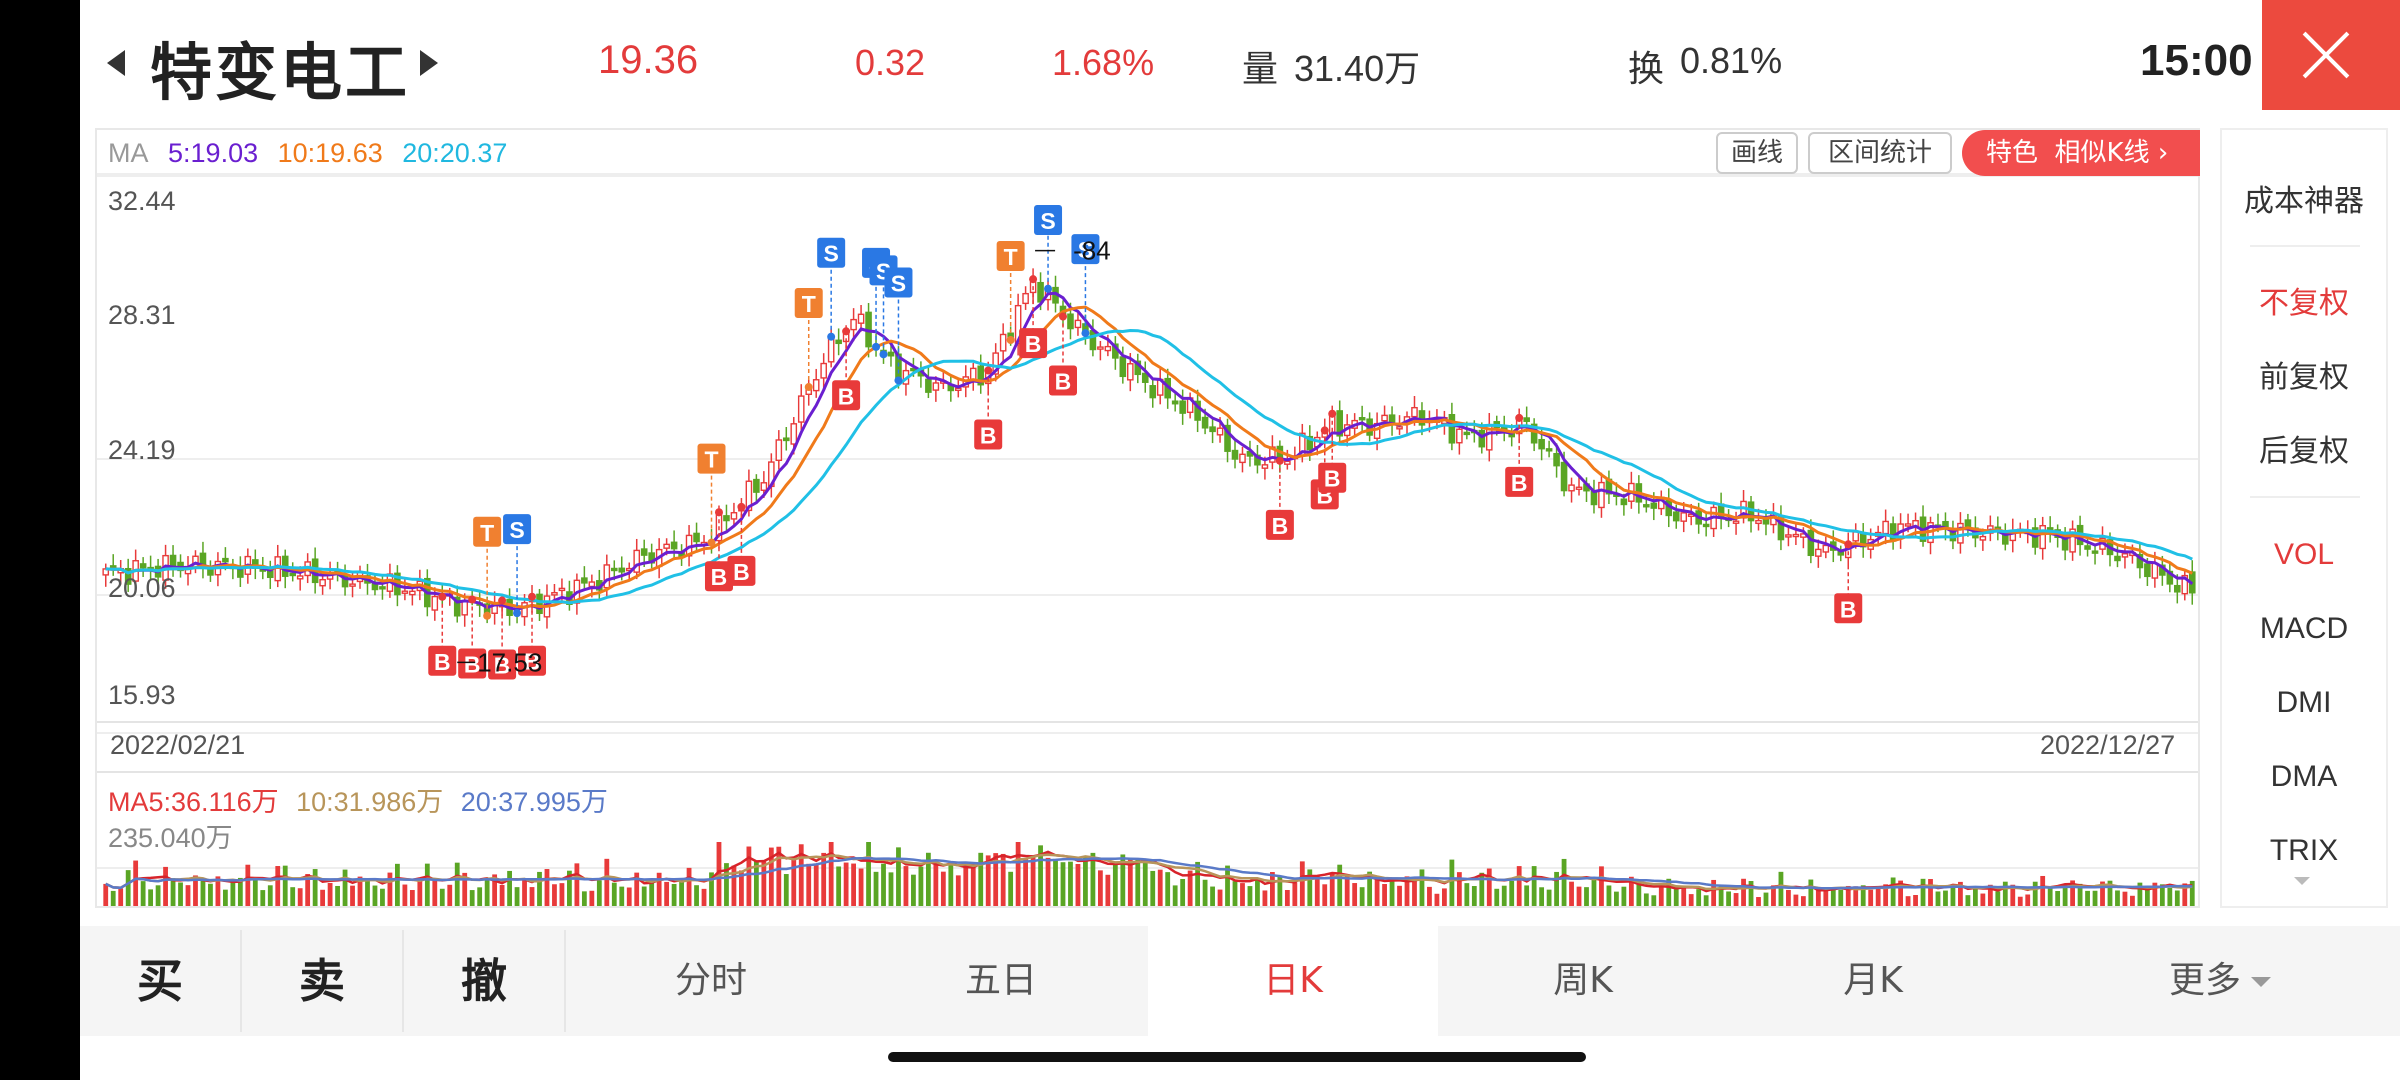  I want to click on stock-name: 特变电工, so click(280, 72).